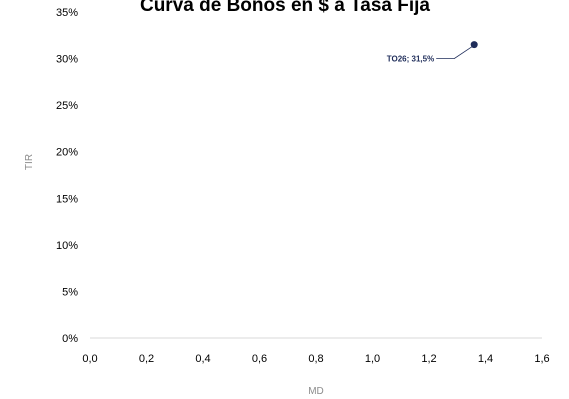 This screenshot has height=399, width=569. Describe the element at coordinates (67, 106) in the screenshot. I see `y-tick-label: 25%` at that location.